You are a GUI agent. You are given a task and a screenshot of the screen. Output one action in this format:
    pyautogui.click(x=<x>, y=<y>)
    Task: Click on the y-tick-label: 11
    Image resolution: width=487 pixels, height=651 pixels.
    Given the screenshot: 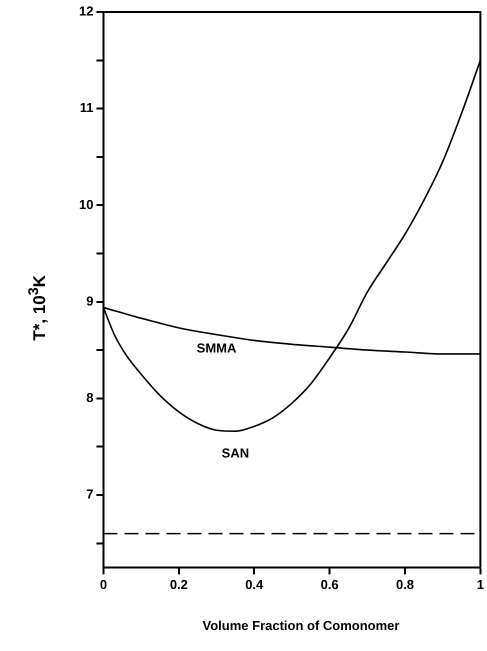 What is the action you would take?
    pyautogui.click(x=87, y=108)
    